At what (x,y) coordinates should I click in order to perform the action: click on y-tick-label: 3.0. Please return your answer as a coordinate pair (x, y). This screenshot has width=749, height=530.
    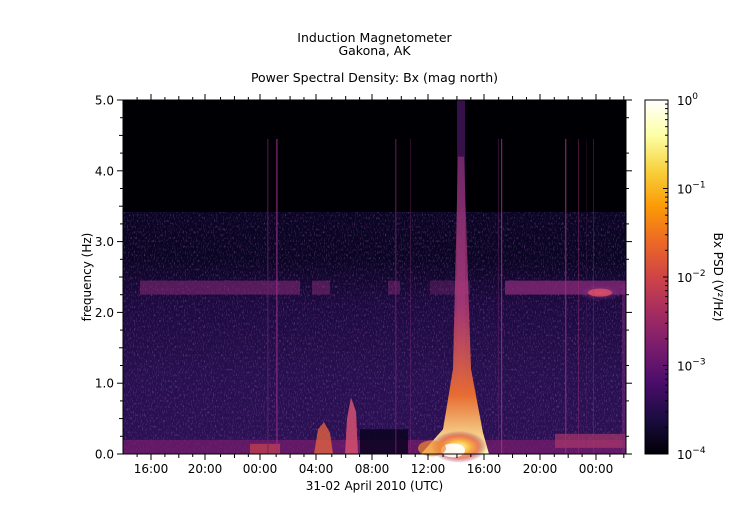
    Looking at the image, I should click on (104, 242).